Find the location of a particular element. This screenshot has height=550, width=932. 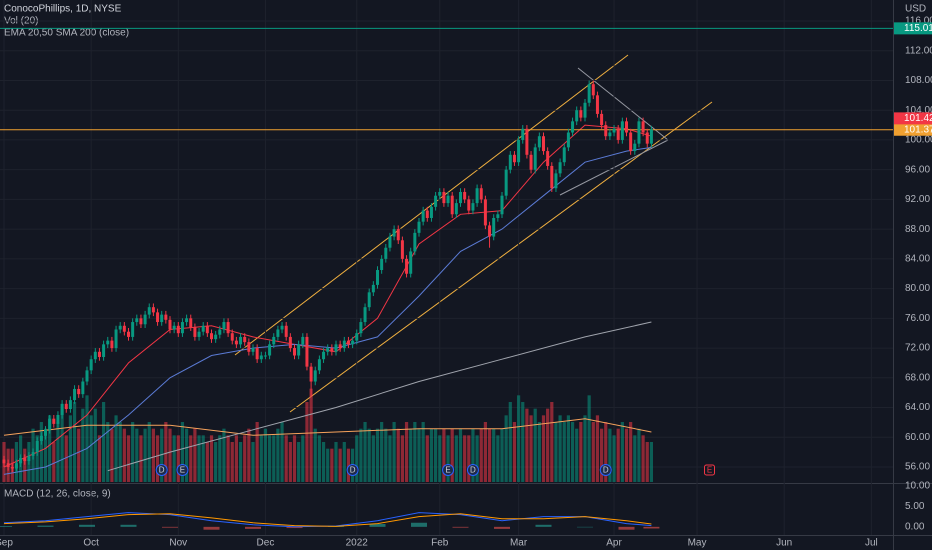

y-tick-label: 96.00 is located at coordinates (917, 169).